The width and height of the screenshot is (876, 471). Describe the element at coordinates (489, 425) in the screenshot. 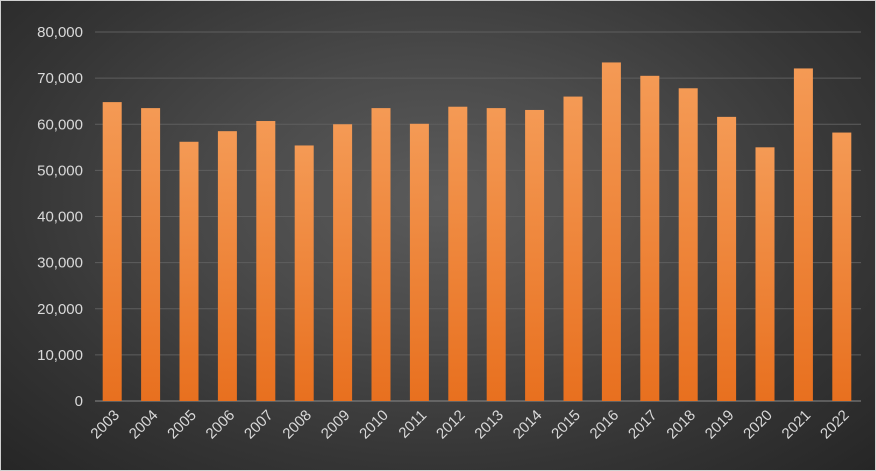

I see `x-tick-label: 2013` at that location.